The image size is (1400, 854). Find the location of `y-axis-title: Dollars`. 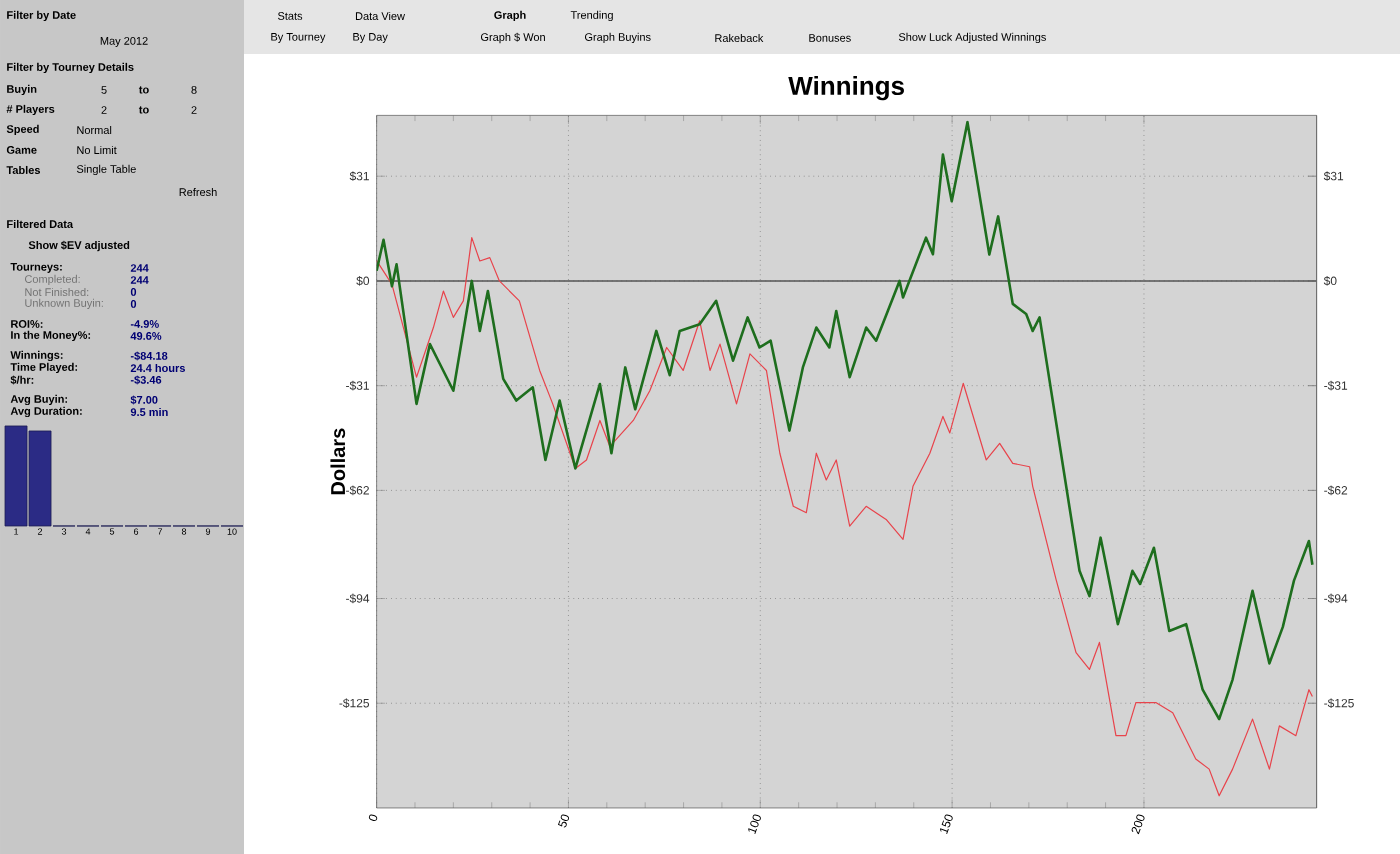

y-axis-title: Dollars is located at coordinates (338, 461).